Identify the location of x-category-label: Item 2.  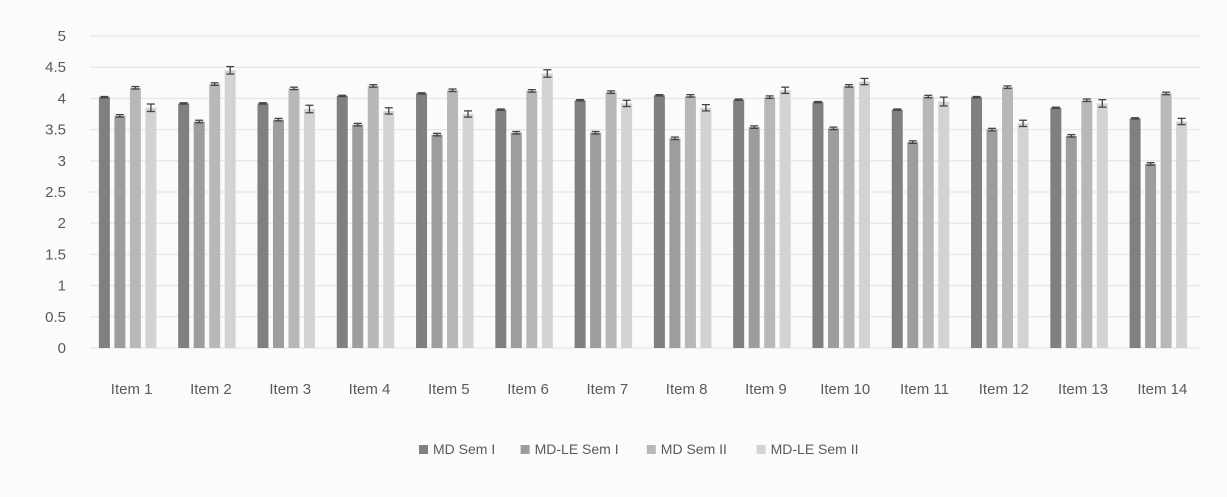
(211, 389).